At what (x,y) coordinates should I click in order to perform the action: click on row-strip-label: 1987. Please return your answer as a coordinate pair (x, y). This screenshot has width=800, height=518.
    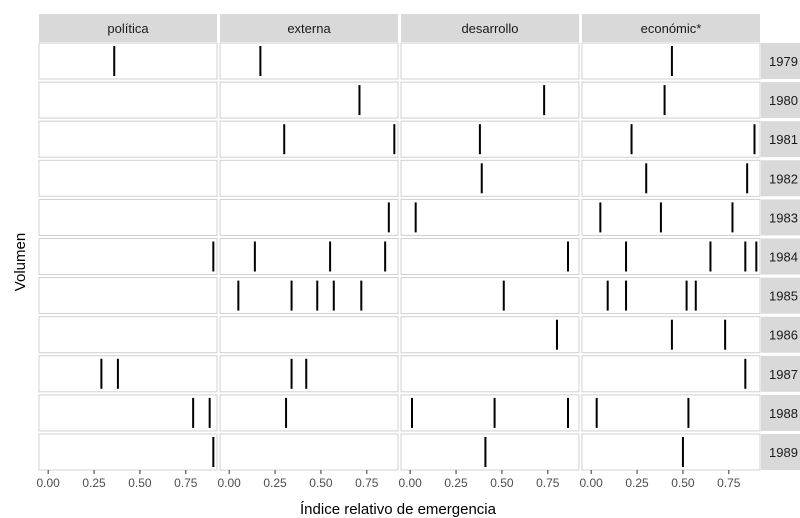
    Looking at the image, I should click on (783, 374).